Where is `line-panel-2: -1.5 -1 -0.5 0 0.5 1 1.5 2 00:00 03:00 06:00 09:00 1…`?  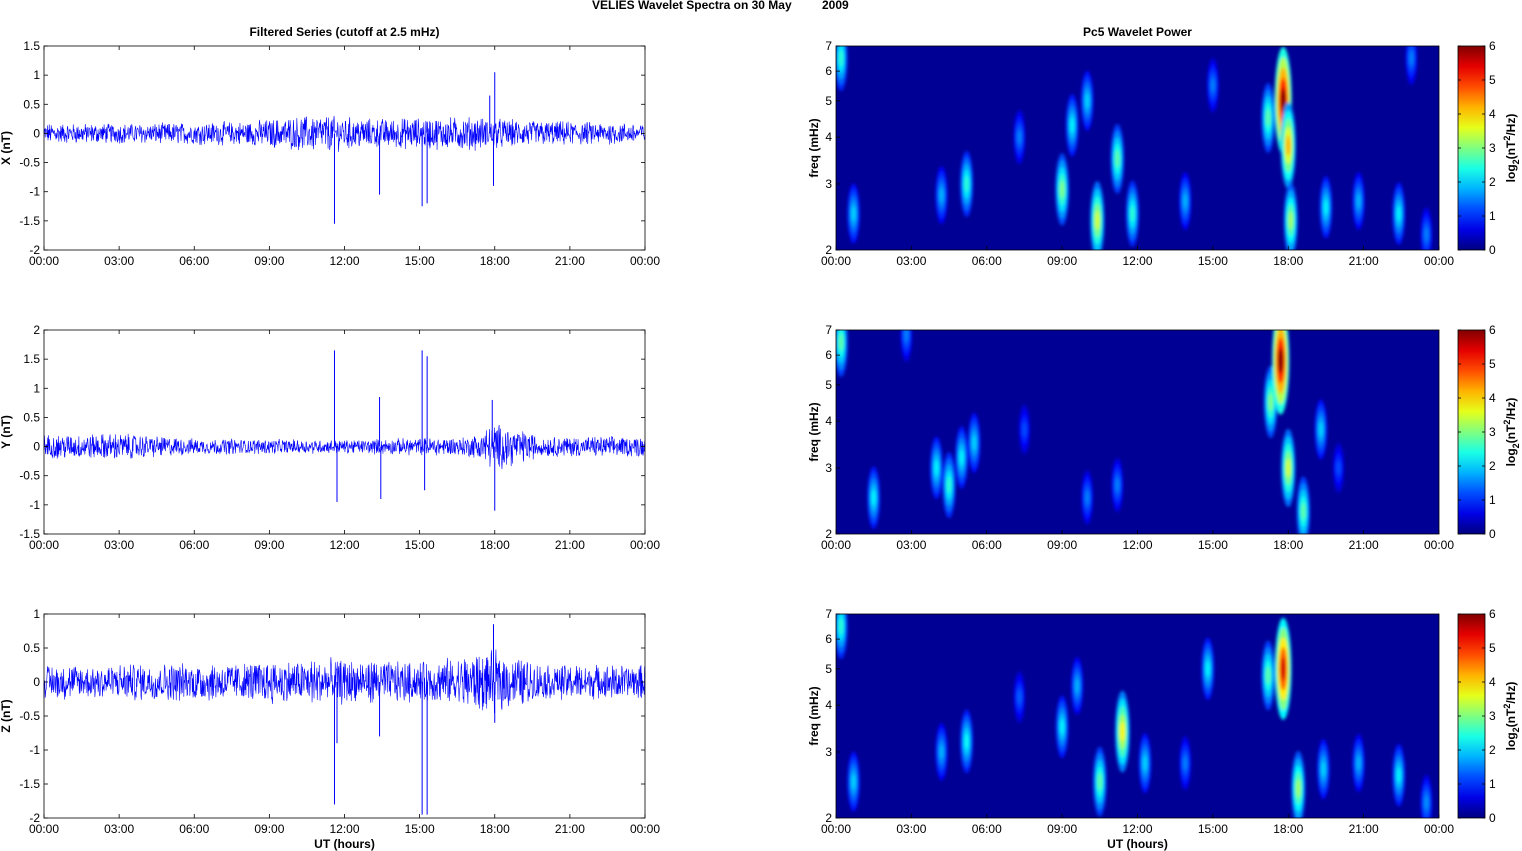 line-panel-2: -1.5 -1 -0.5 0 0.5 1 1.5 2 00:00 03:00 06:00 09:00 1… is located at coordinates (330, 437).